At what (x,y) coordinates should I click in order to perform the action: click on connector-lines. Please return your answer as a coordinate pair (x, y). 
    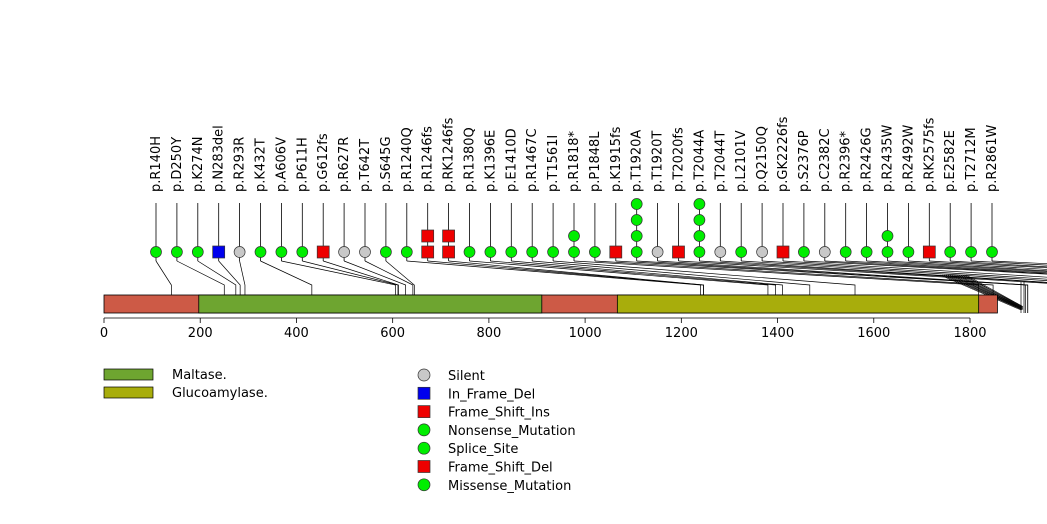
    Looking at the image, I should click on (601, 286).